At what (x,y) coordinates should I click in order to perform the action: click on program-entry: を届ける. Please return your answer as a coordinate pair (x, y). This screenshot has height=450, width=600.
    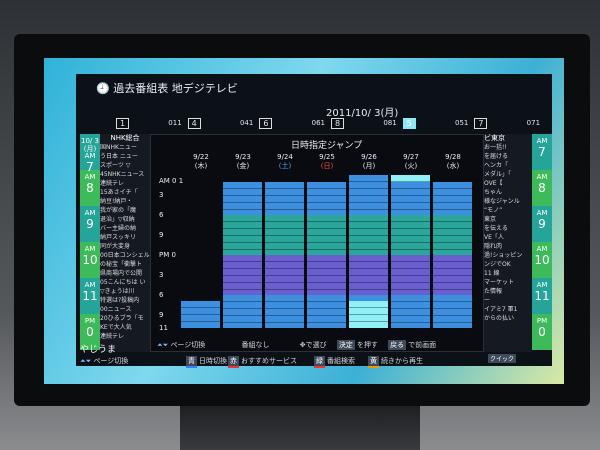
    Looking at the image, I should click on (496, 156).